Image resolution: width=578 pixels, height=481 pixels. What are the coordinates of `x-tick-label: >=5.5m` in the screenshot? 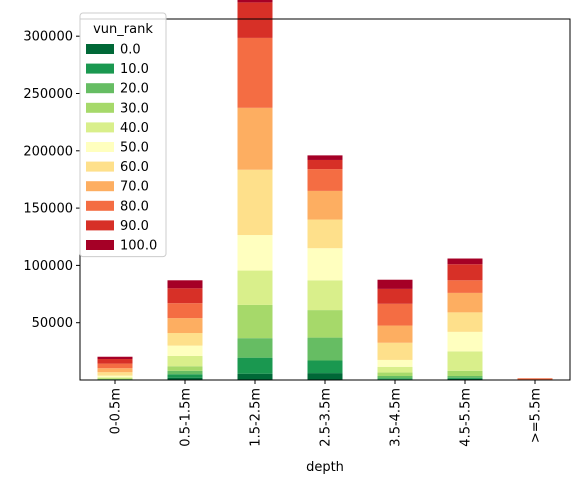 It's located at (536, 415).